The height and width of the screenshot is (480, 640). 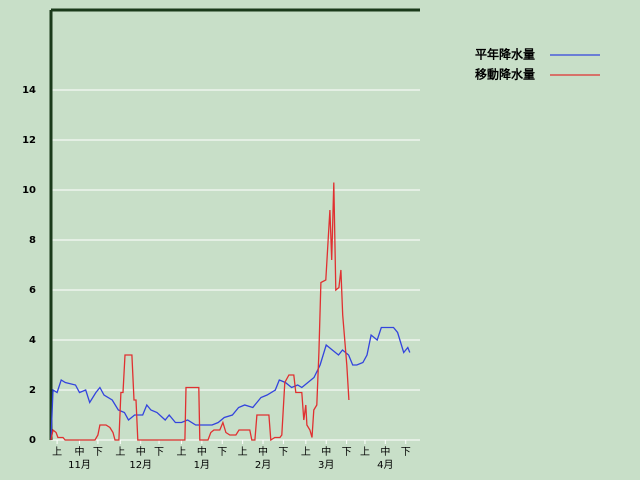 I want to click on legend-label: 移動降水量, so click(x=505, y=74).